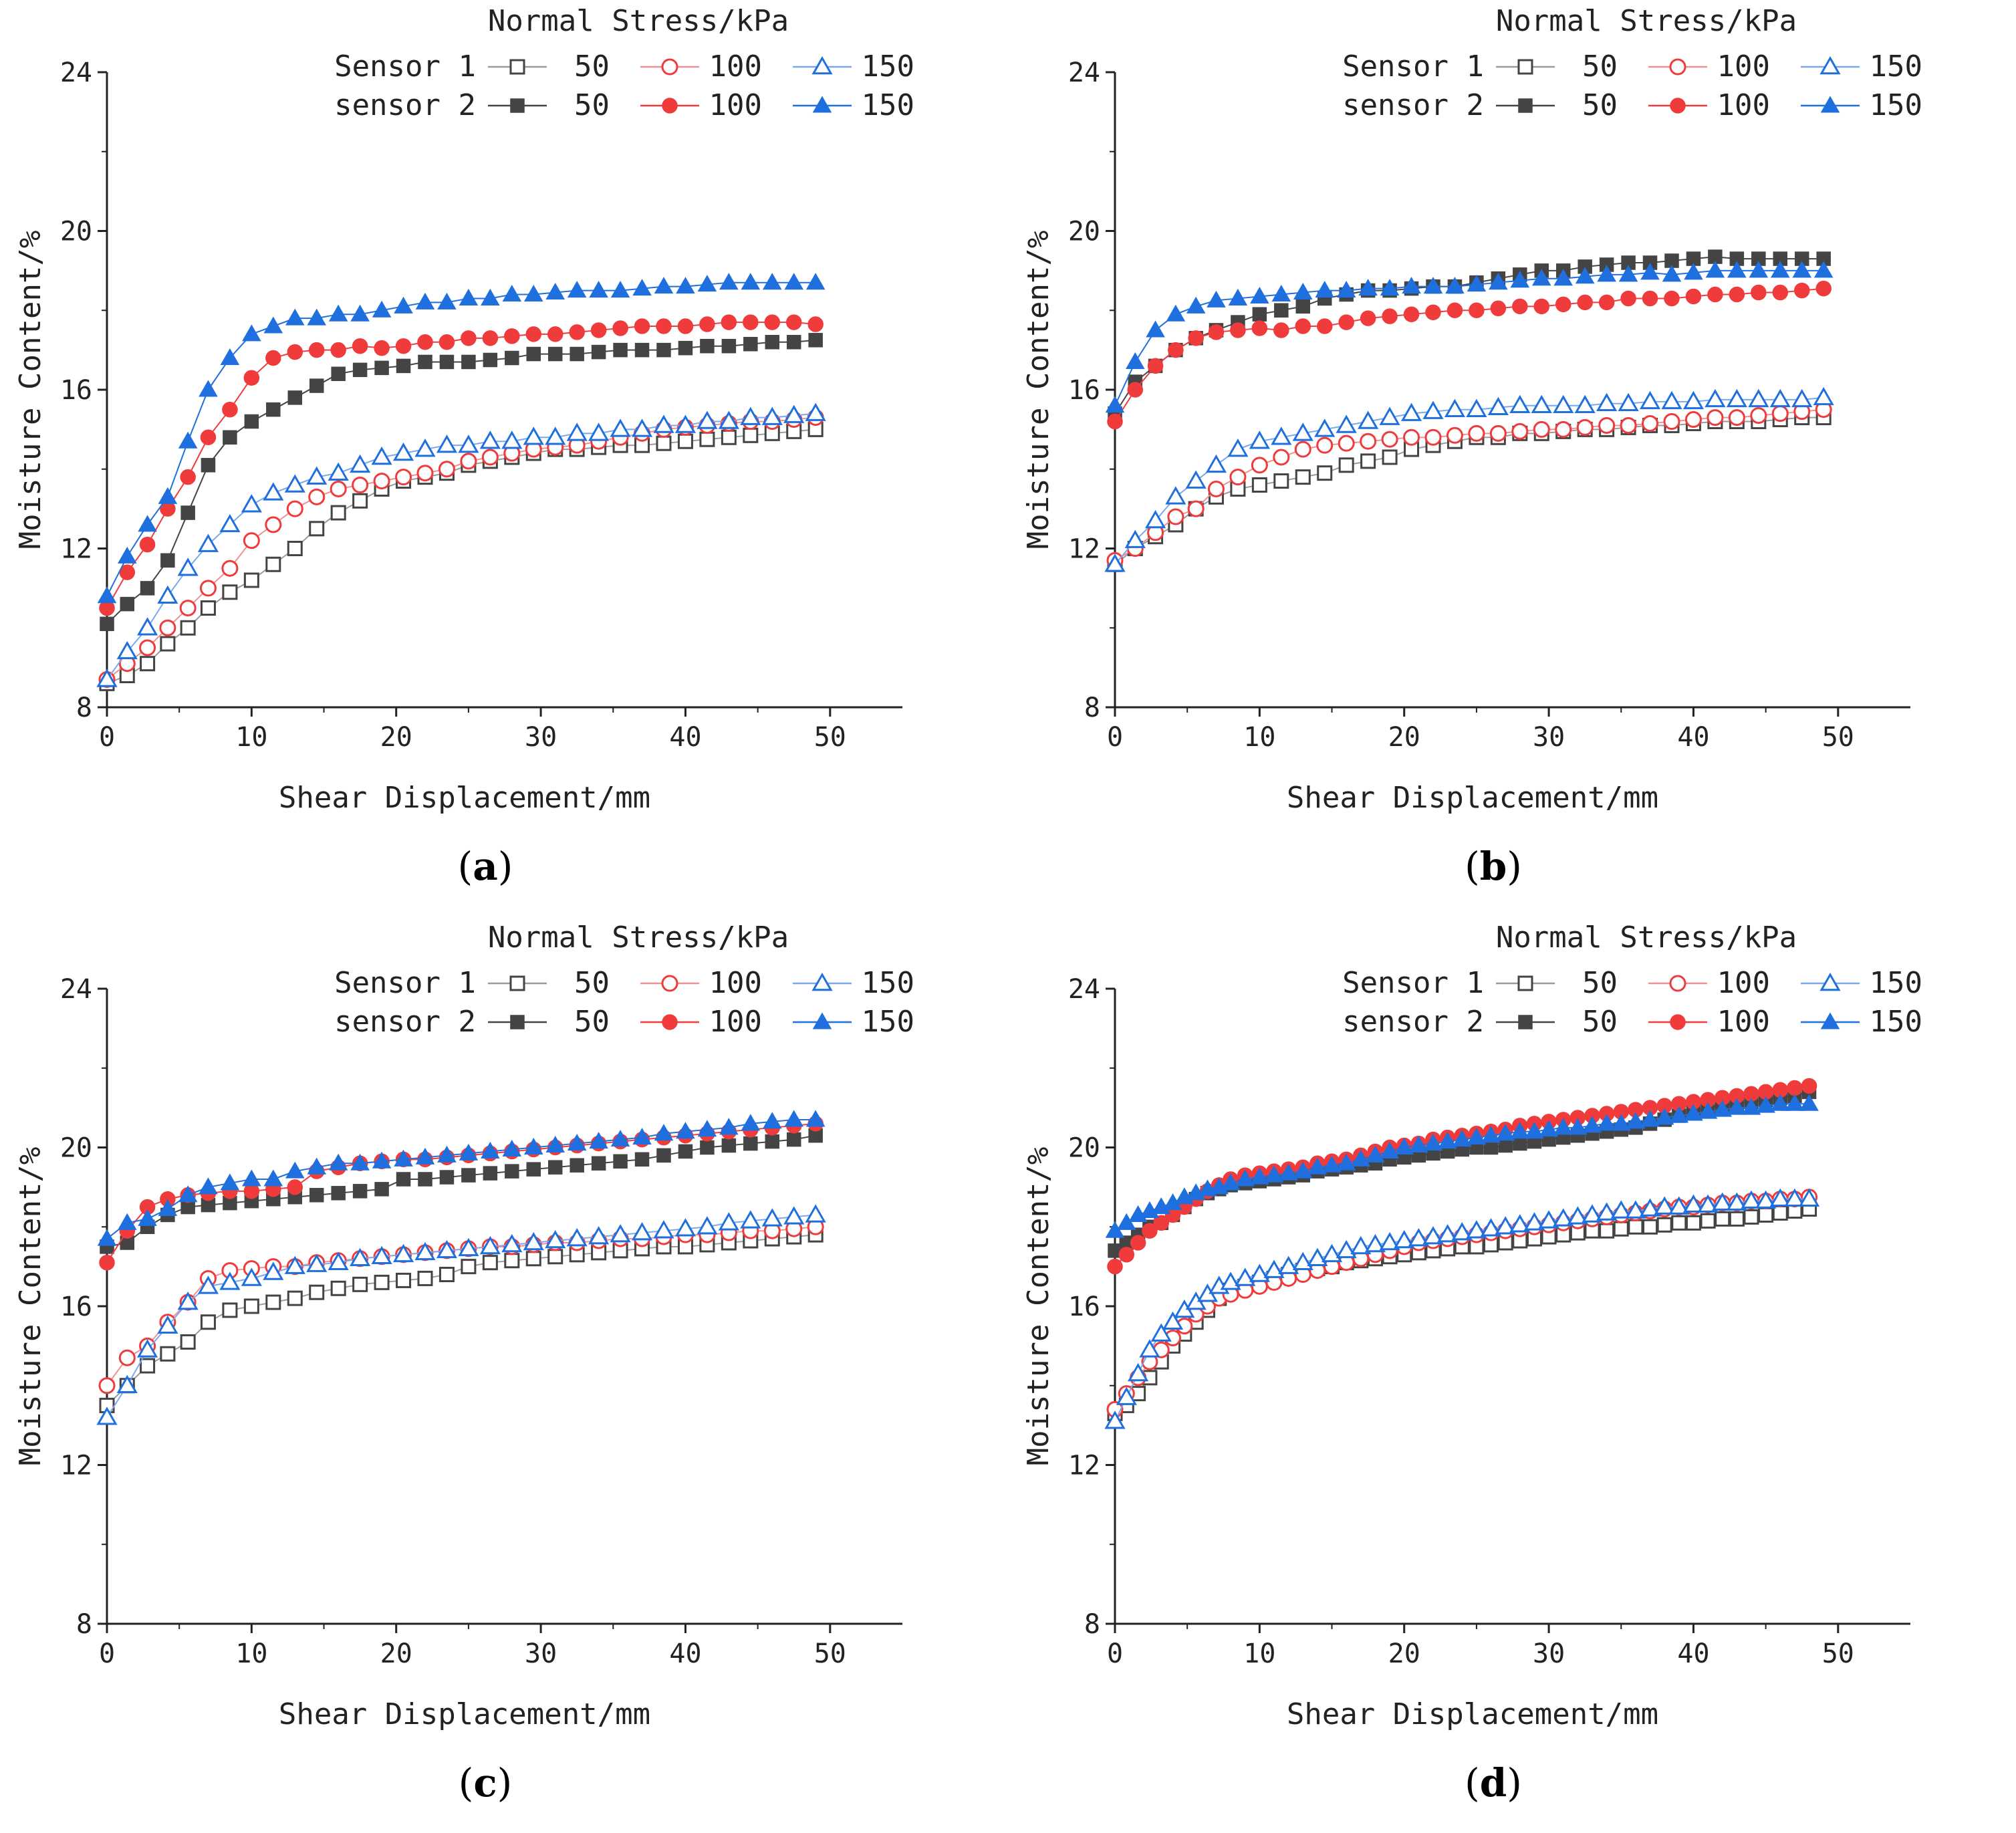 This screenshot has height=1833, width=2016. What do you see at coordinates (1259, 1653) in the screenshot?
I see `x-tick-label: 10` at bounding box center [1259, 1653].